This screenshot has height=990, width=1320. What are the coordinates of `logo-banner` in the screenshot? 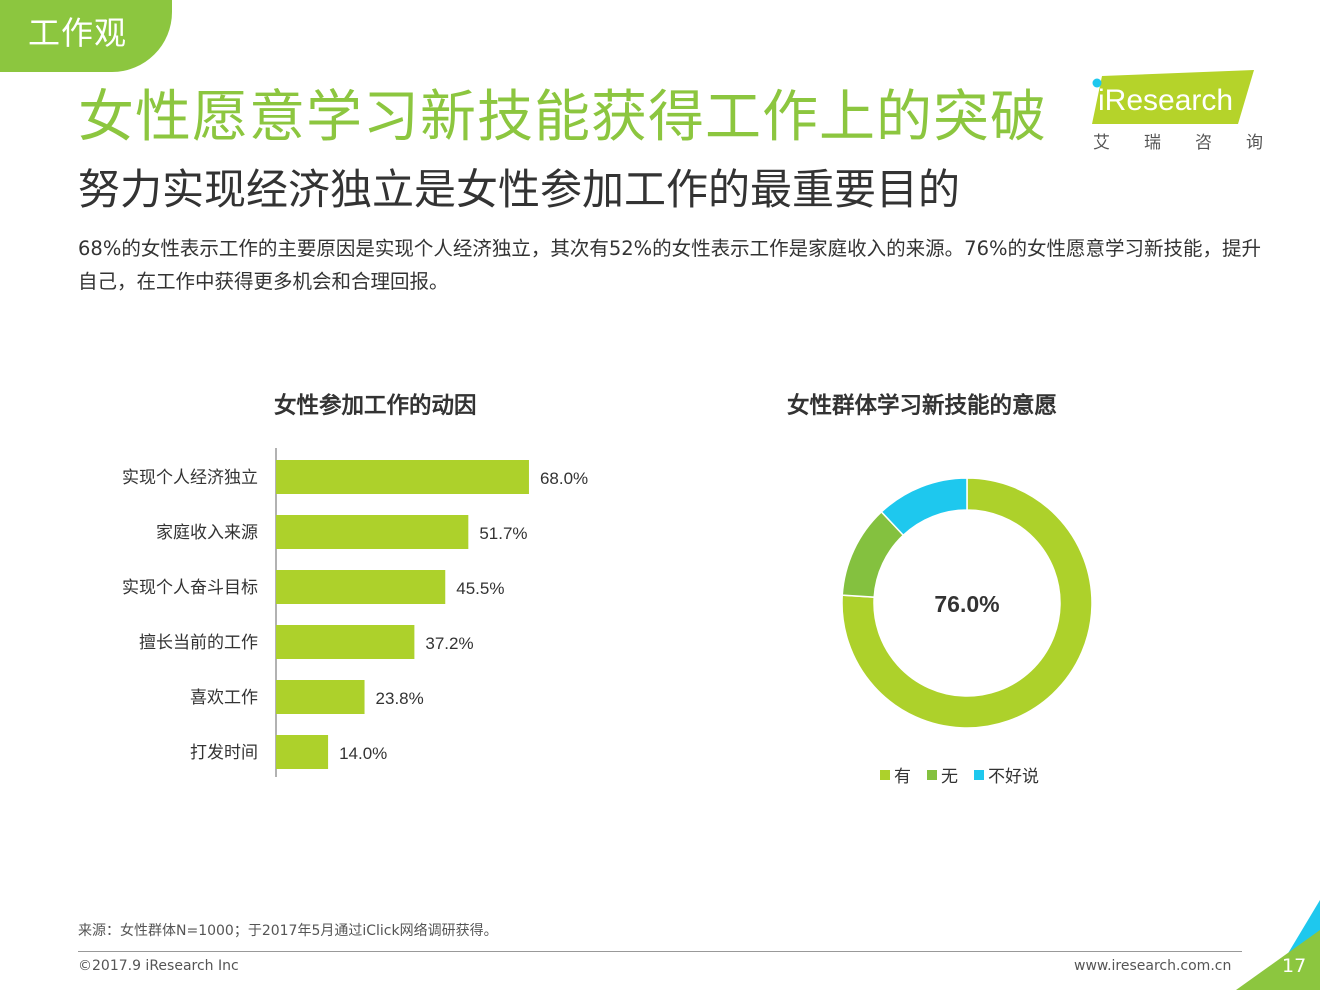 It's located at (1173, 97).